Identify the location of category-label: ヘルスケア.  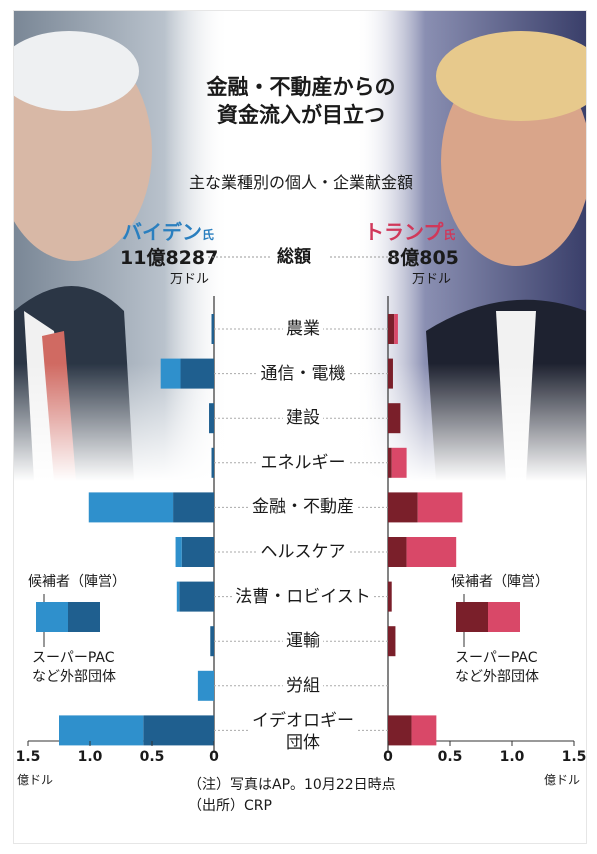
(303, 552).